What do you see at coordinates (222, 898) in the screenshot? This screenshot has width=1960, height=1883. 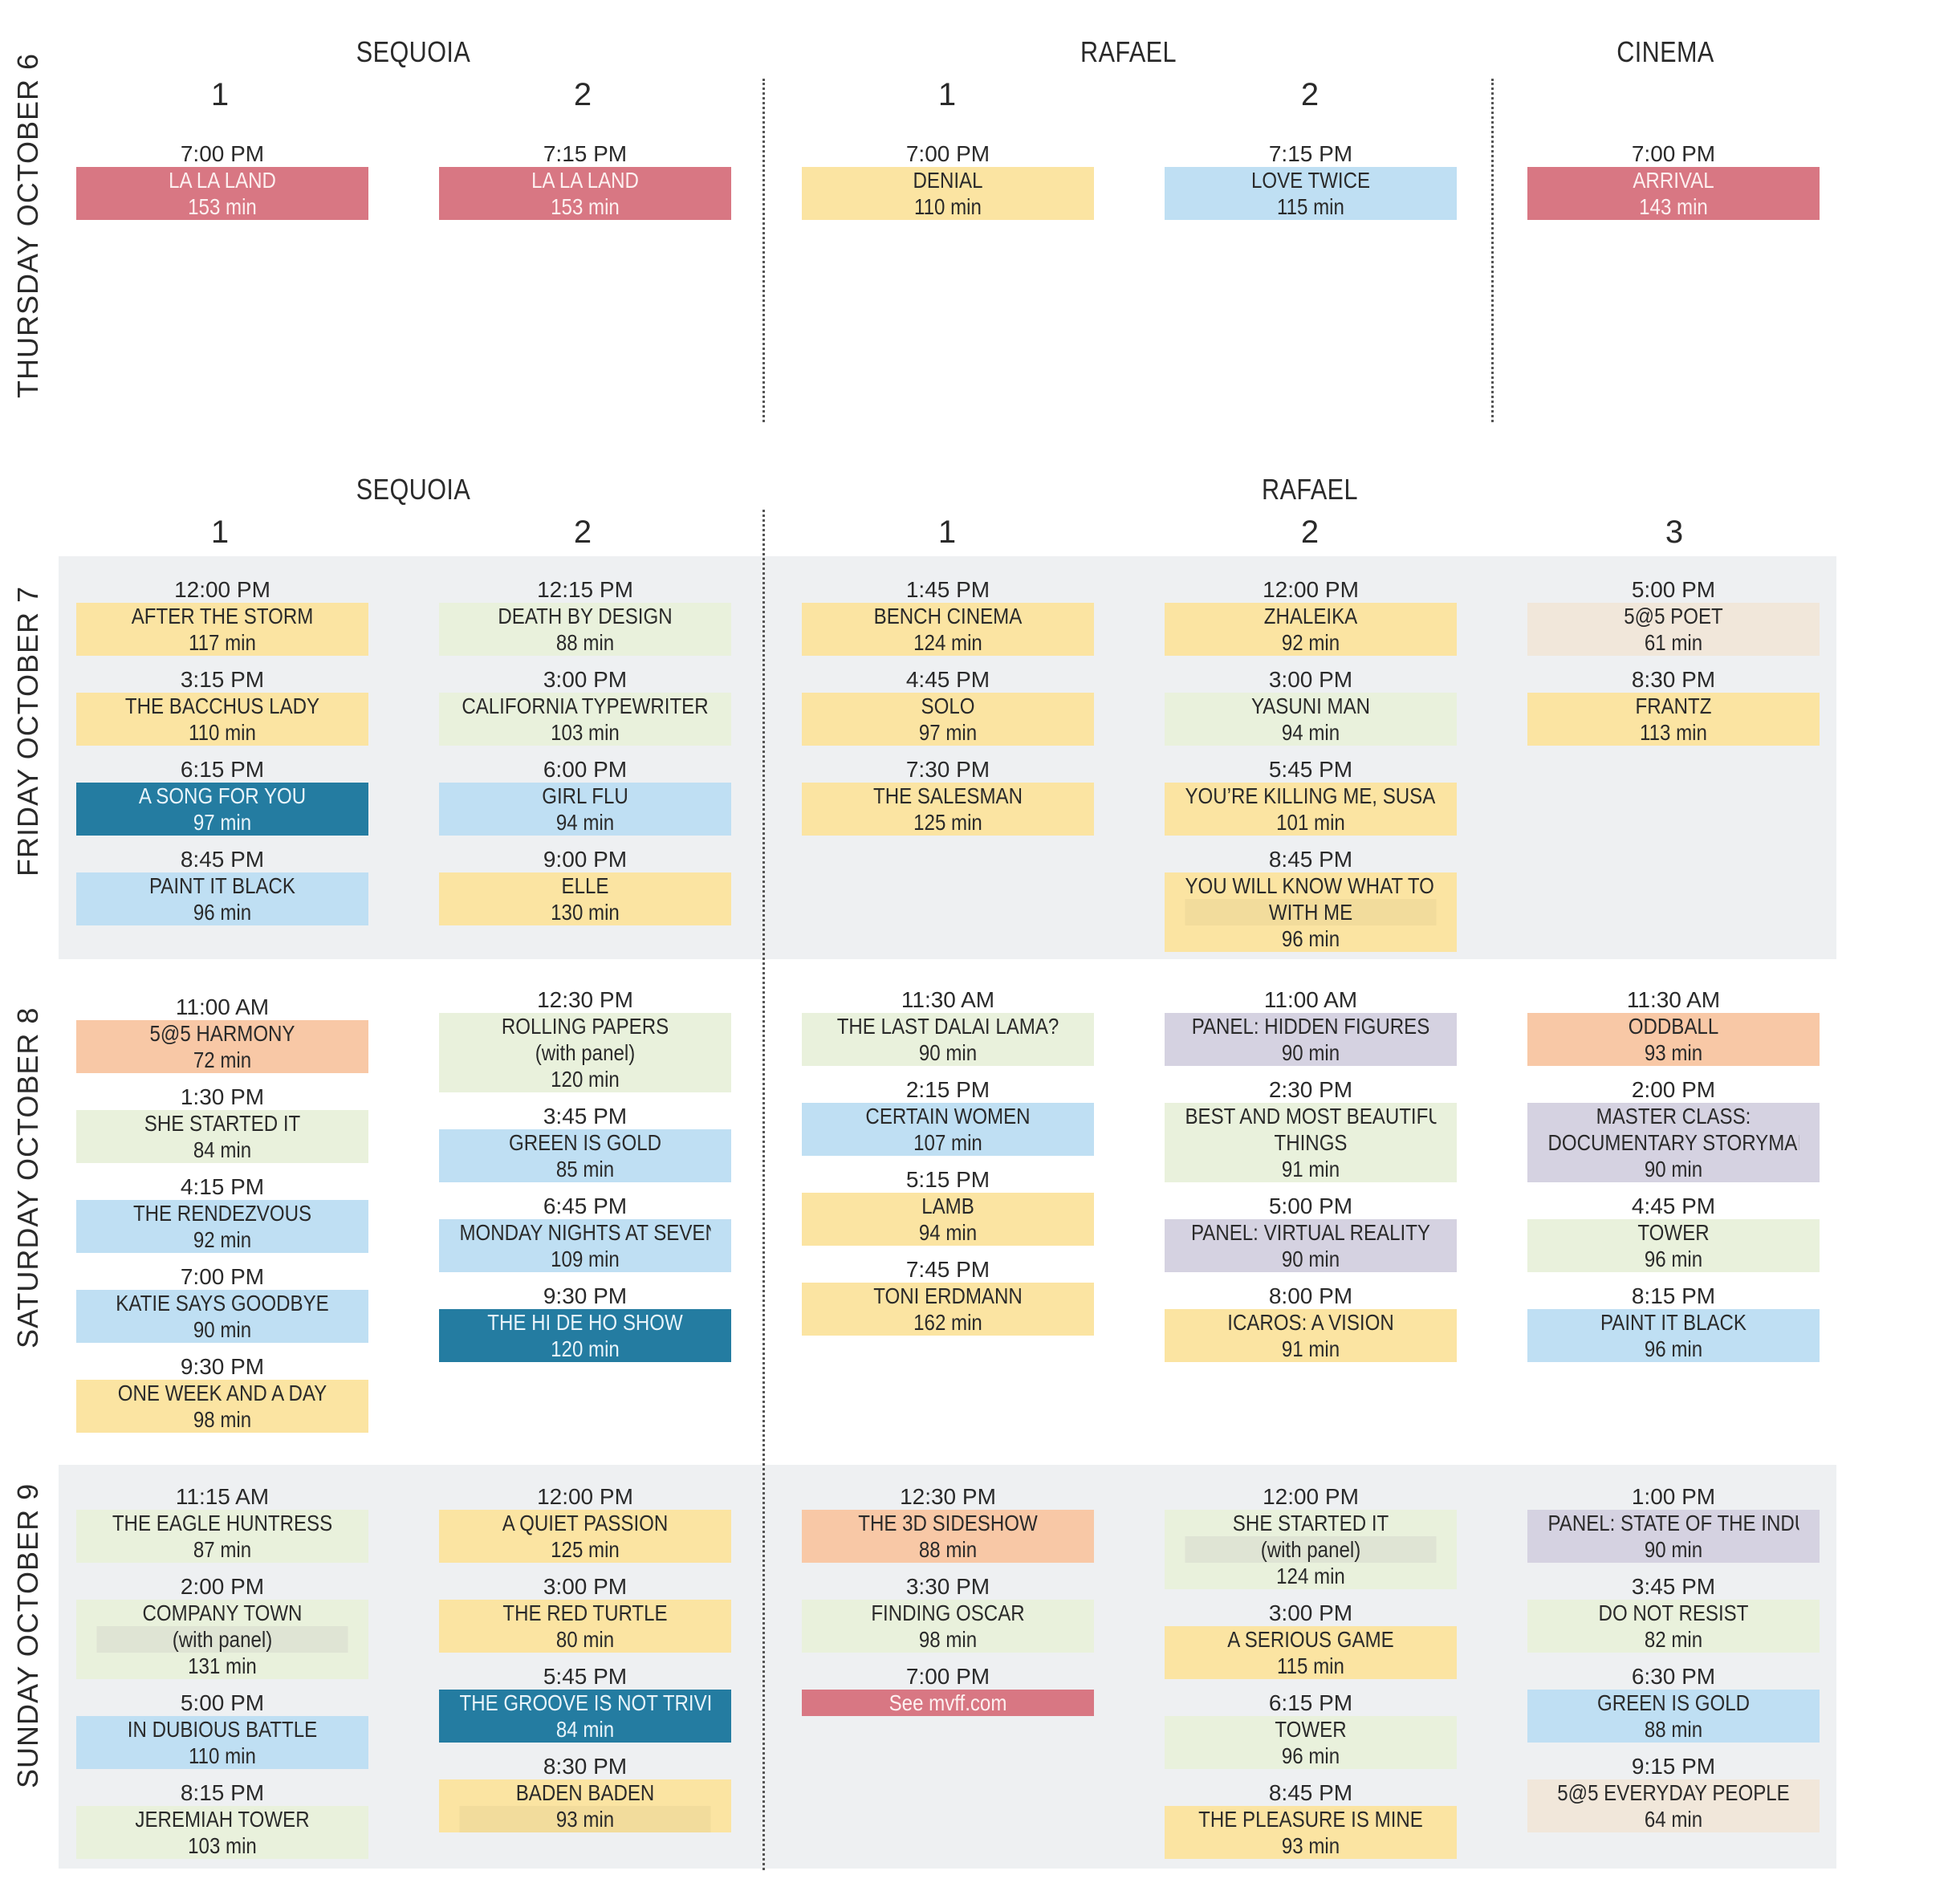 I see `screening-box: PAINT IT BLACK 96 min` at bounding box center [222, 898].